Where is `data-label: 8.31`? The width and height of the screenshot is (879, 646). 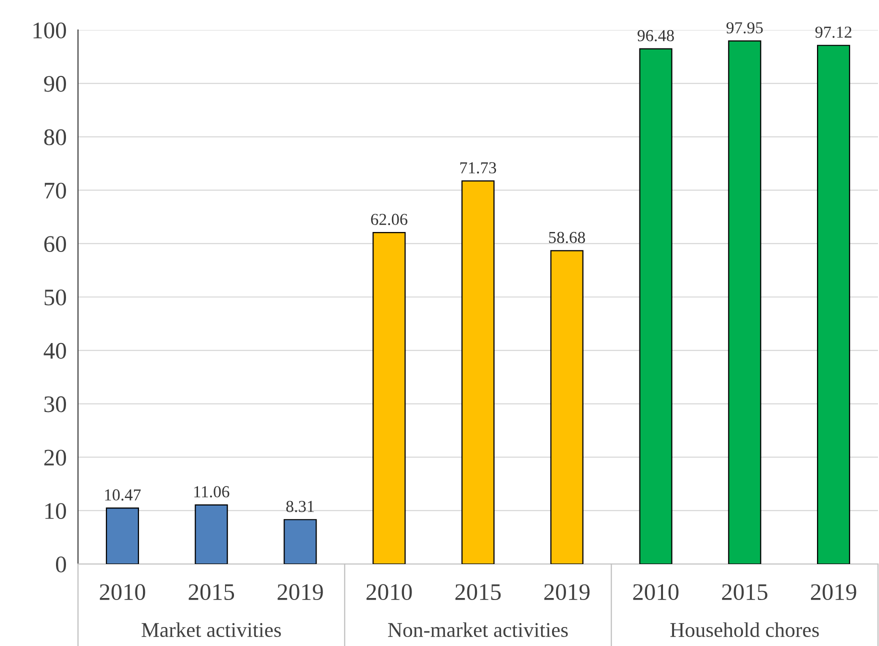 data-label: 8.31 is located at coordinates (300, 506).